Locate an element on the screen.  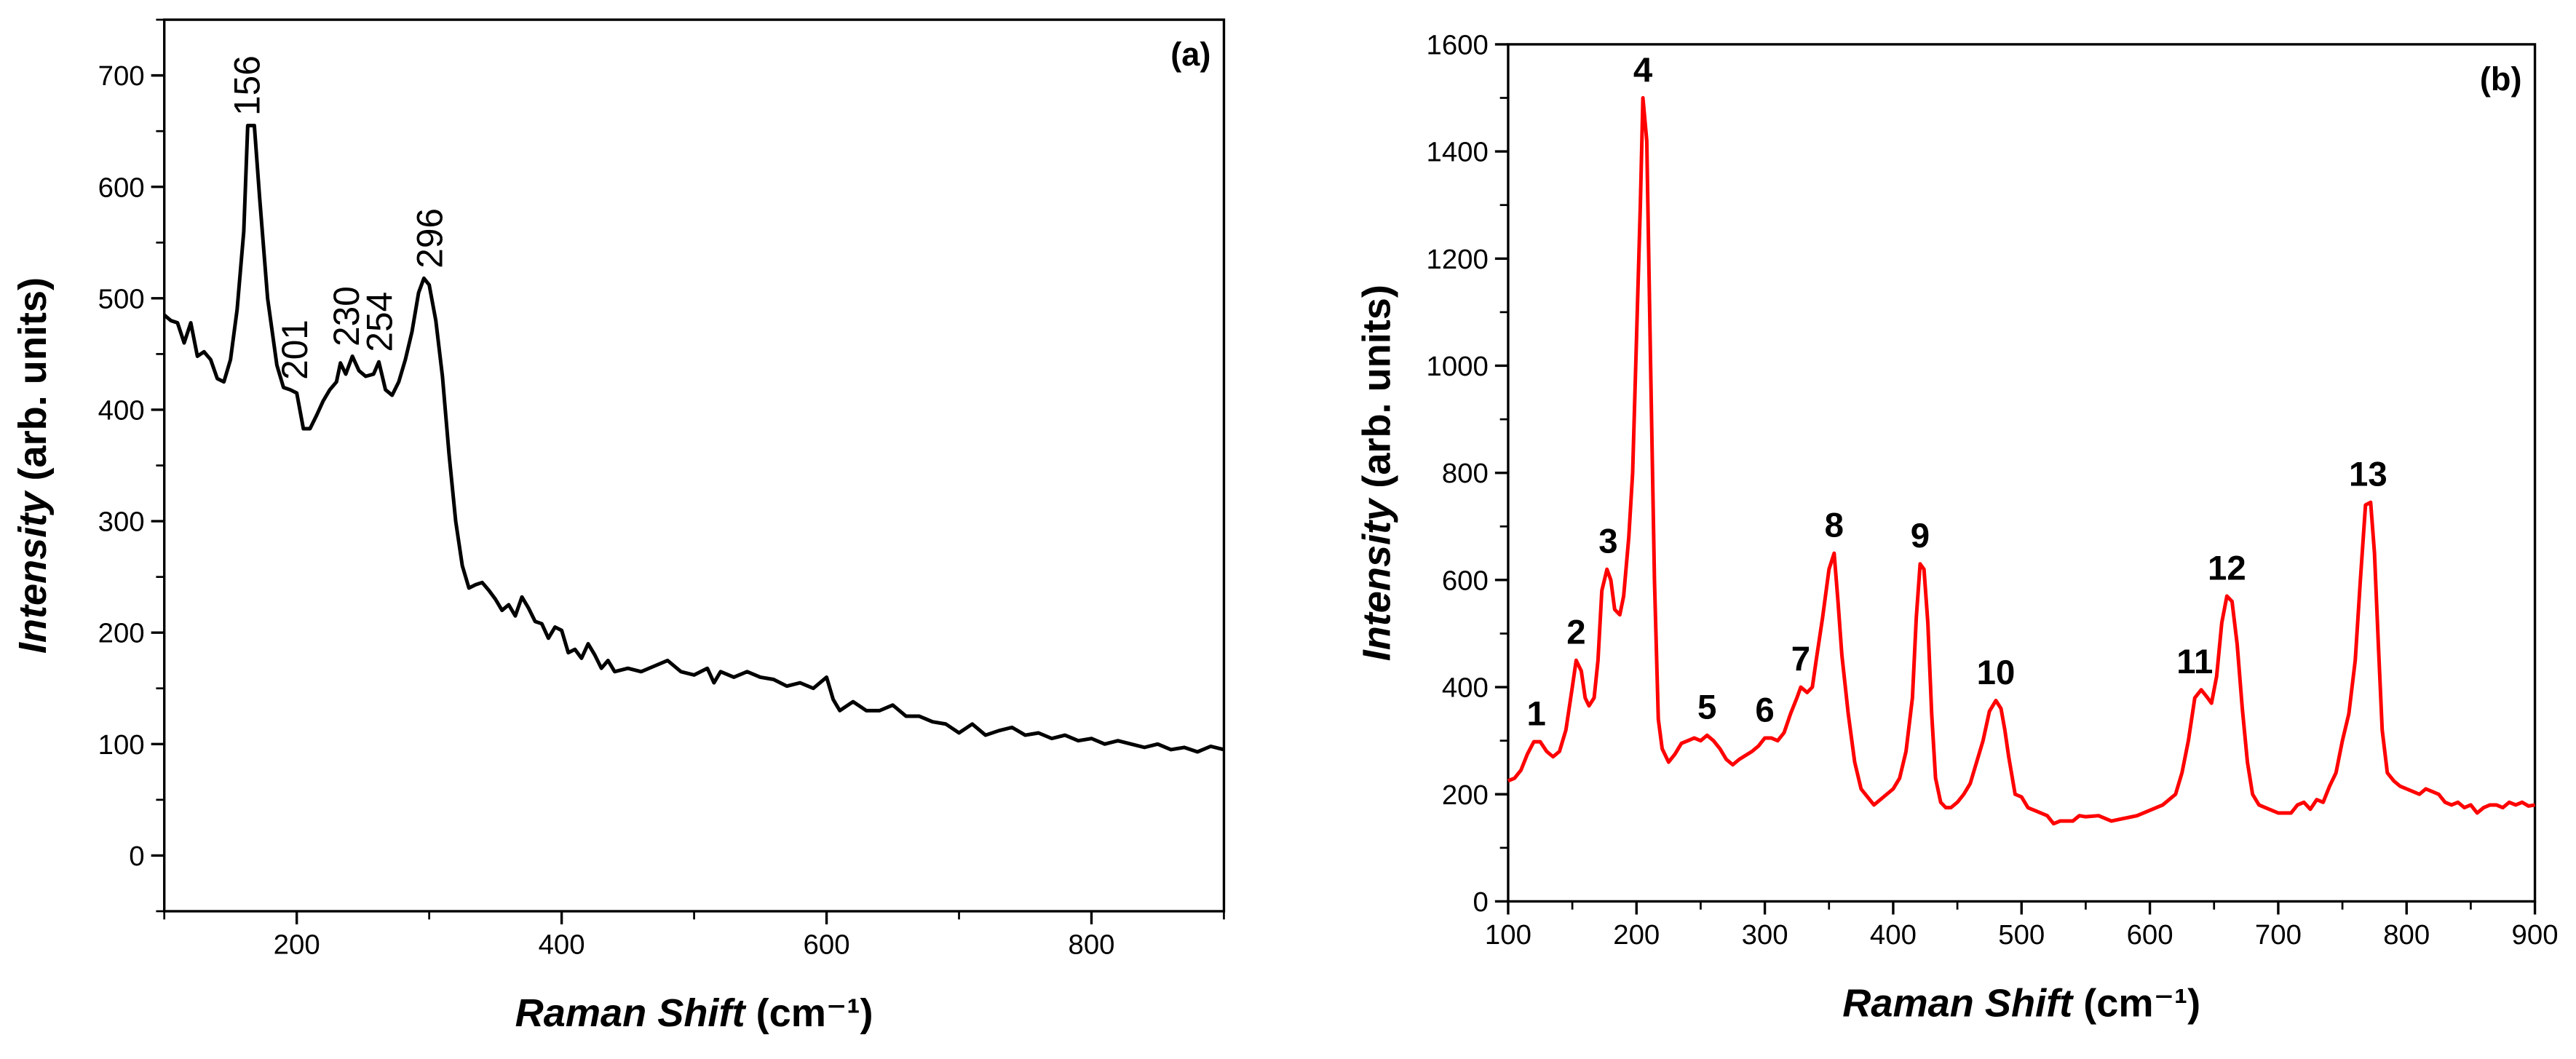
peak-label: 1 is located at coordinates (1536, 714).